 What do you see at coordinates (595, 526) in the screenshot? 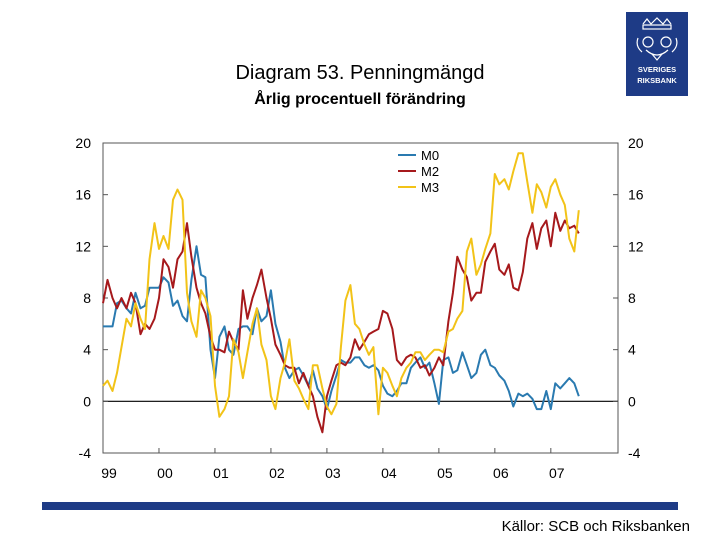
I see `source-note: Källor: SCB och Riksbanken` at bounding box center [595, 526].